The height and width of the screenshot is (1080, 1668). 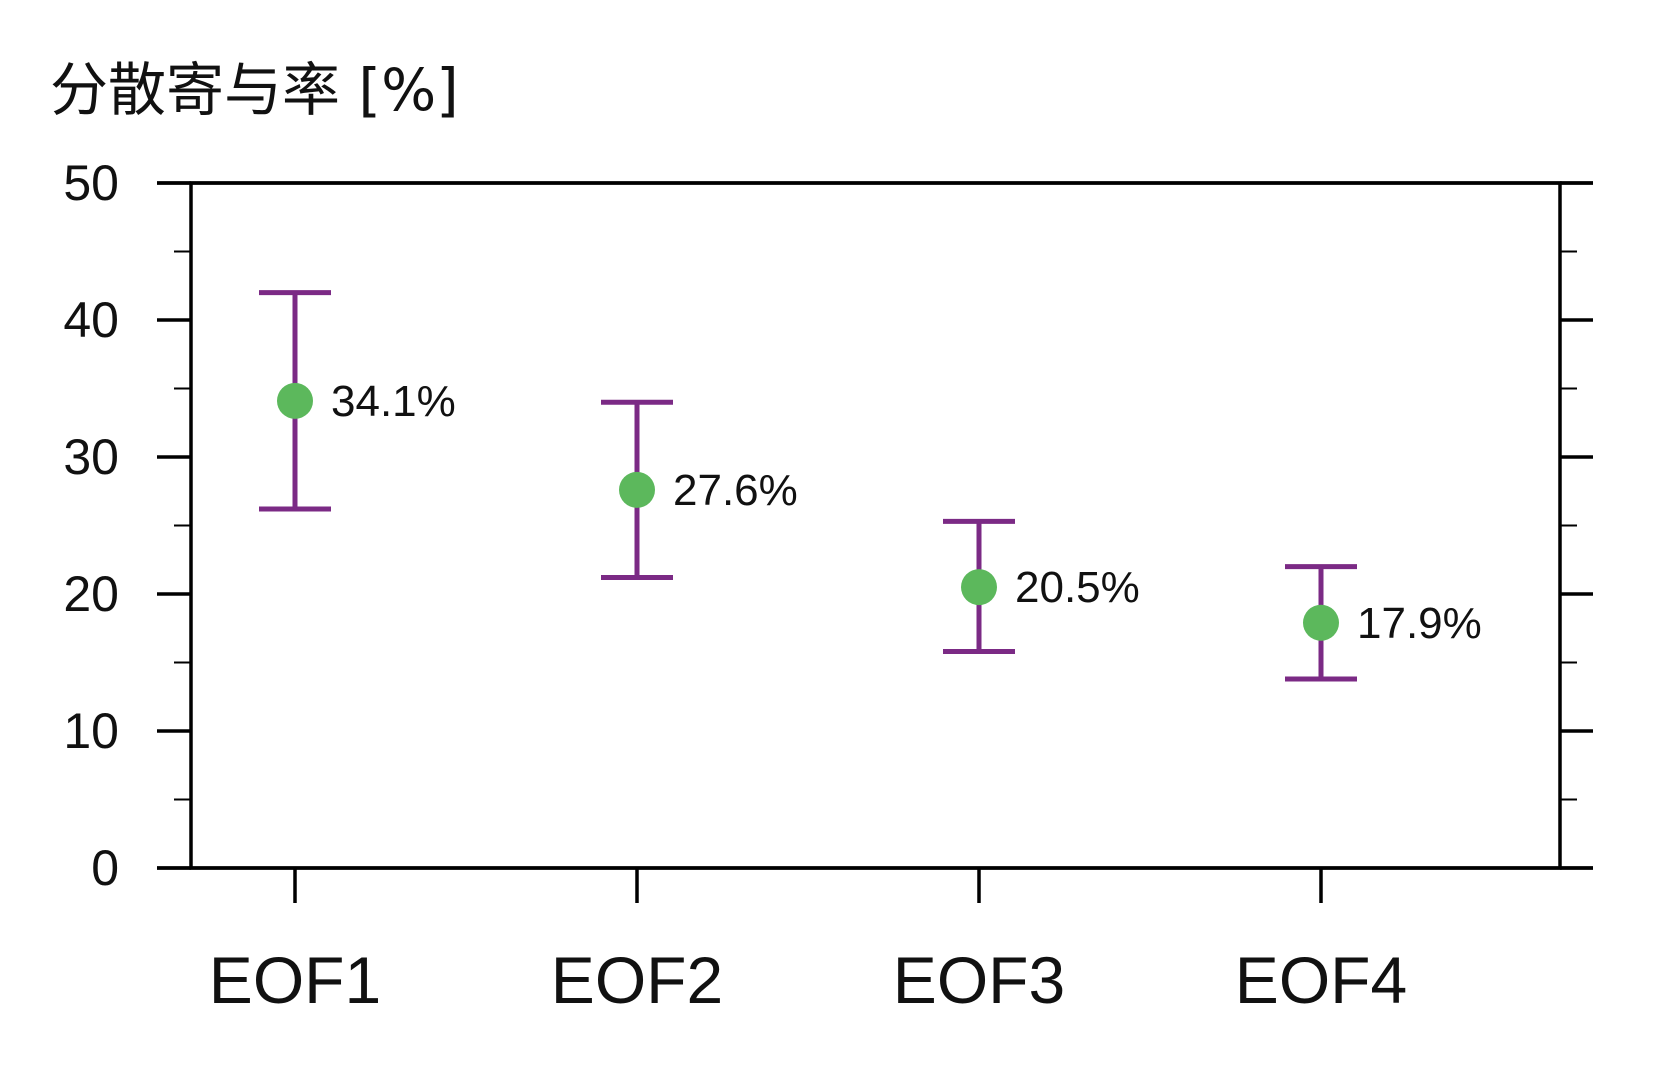 What do you see at coordinates (91, 594) in the screenshot?
I see `y-tick-label: 20` at bounding box center [91, 594].